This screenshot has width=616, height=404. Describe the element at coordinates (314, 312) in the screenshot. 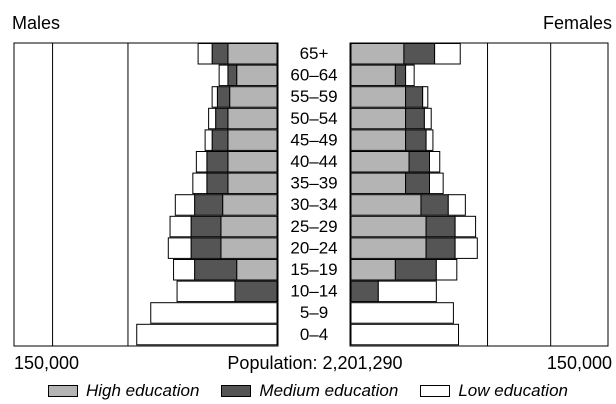

I see `age-group-label: 5–9` at that location.